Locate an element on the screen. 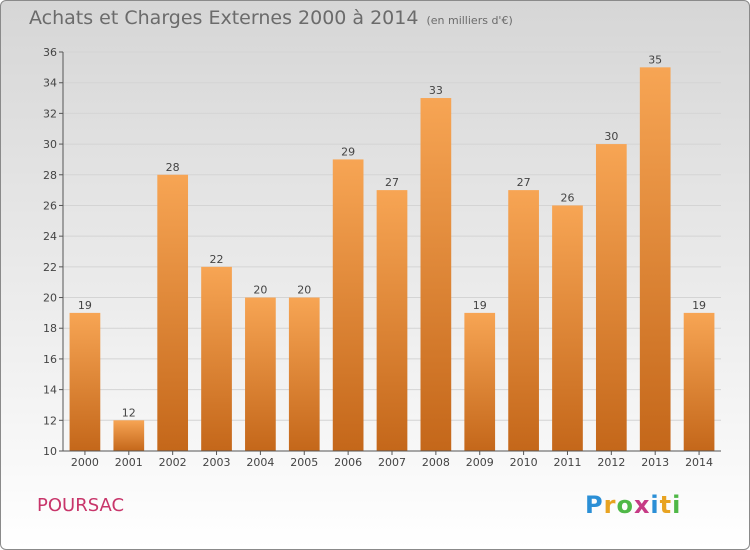 The height and width of the screenshot is (550, 750). title-unit: (en milliers d'€) is located at coordinates (469, 20).